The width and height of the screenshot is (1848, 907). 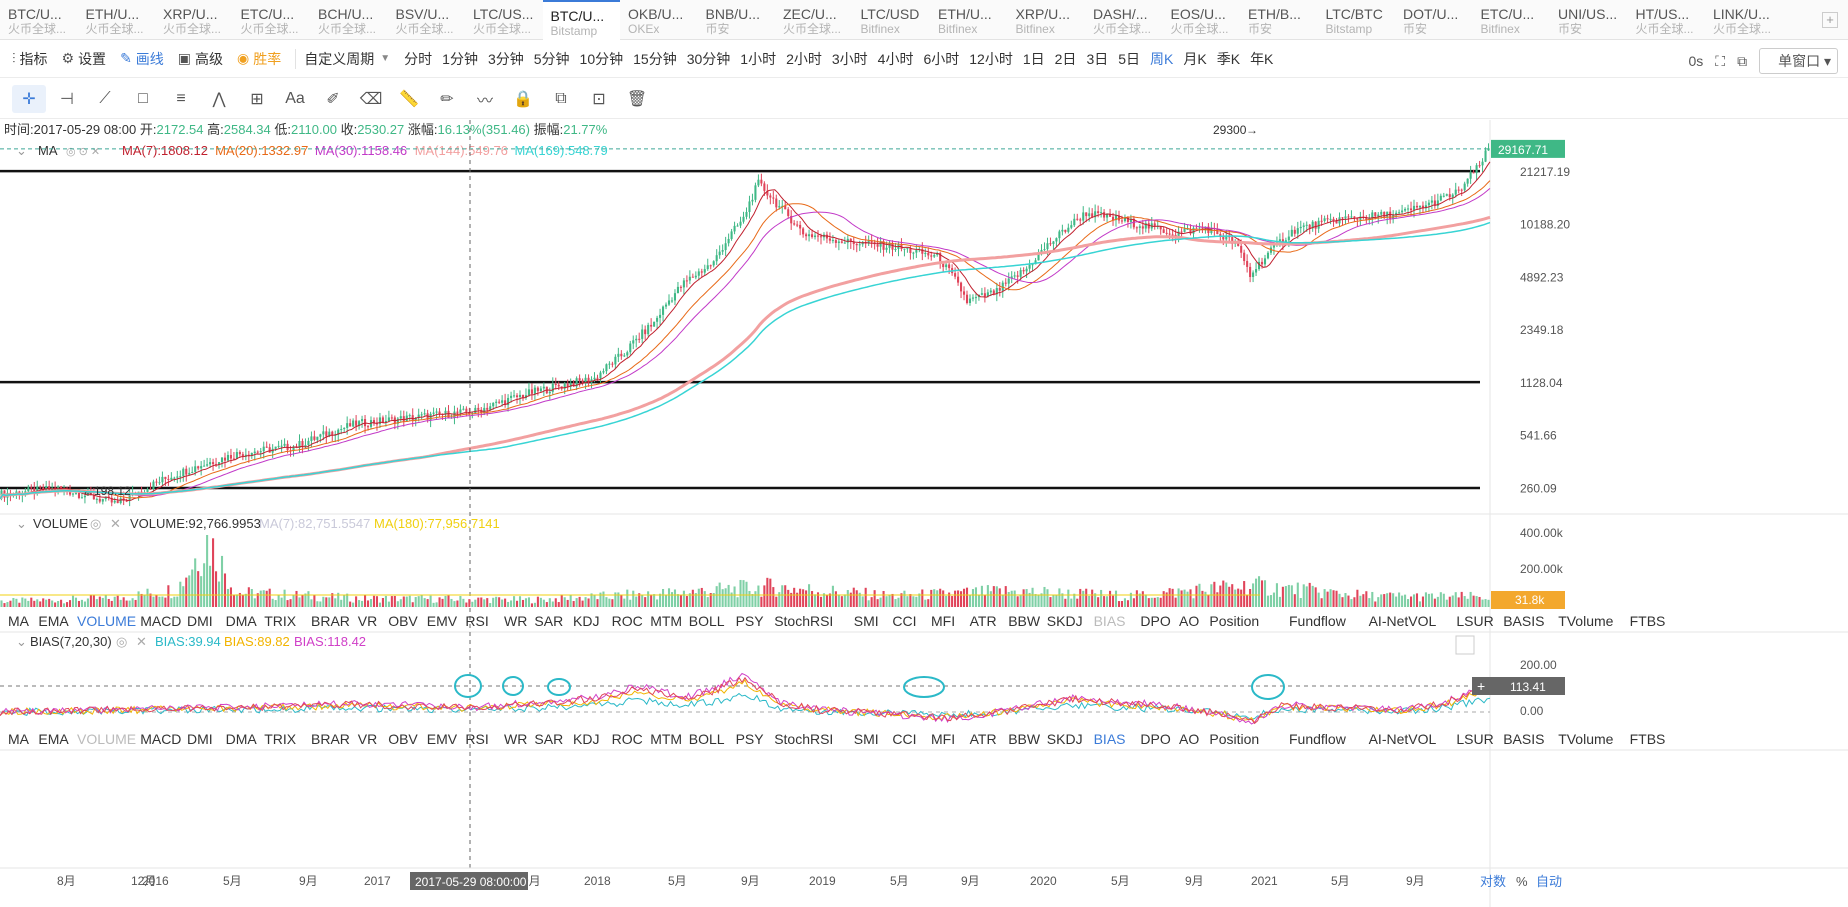 I want to click on indicator-tab: ATR, so click(x=983, y=621).